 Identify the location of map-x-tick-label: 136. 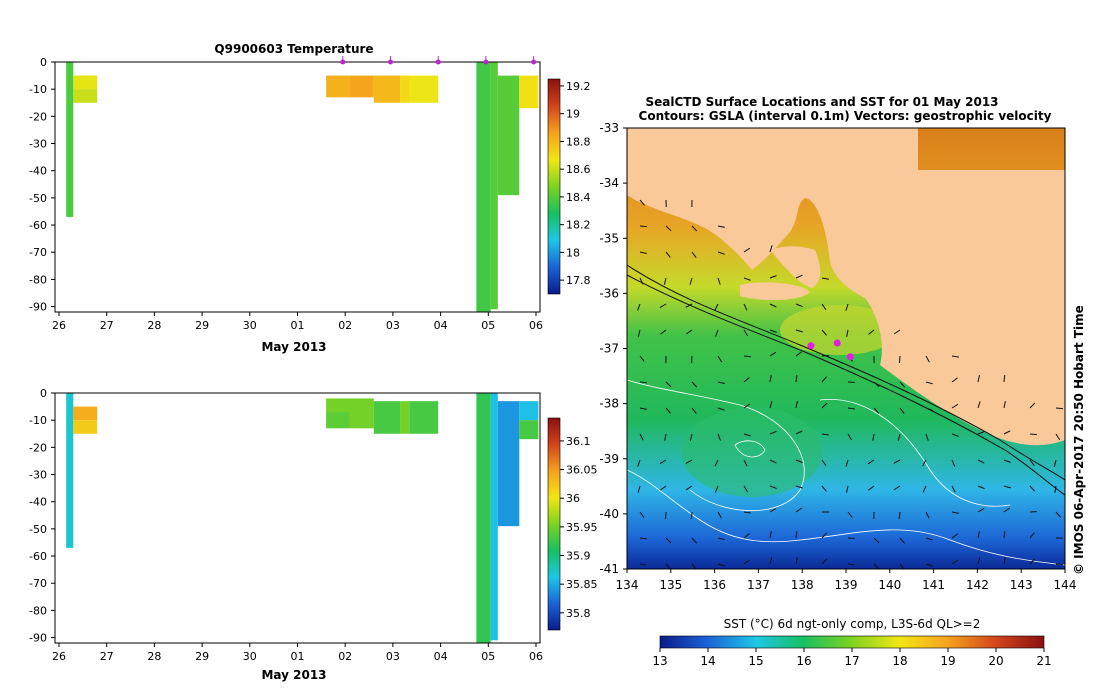
(714, 585).